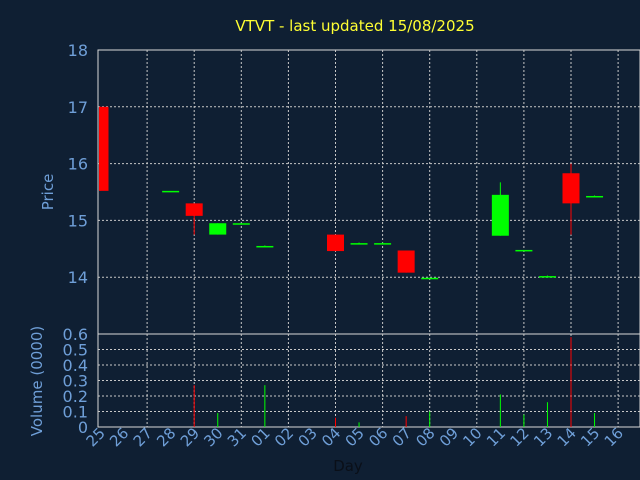 The image size is (640, 480). I want to click on price-y-tick-label: 17, so click(78, 107).